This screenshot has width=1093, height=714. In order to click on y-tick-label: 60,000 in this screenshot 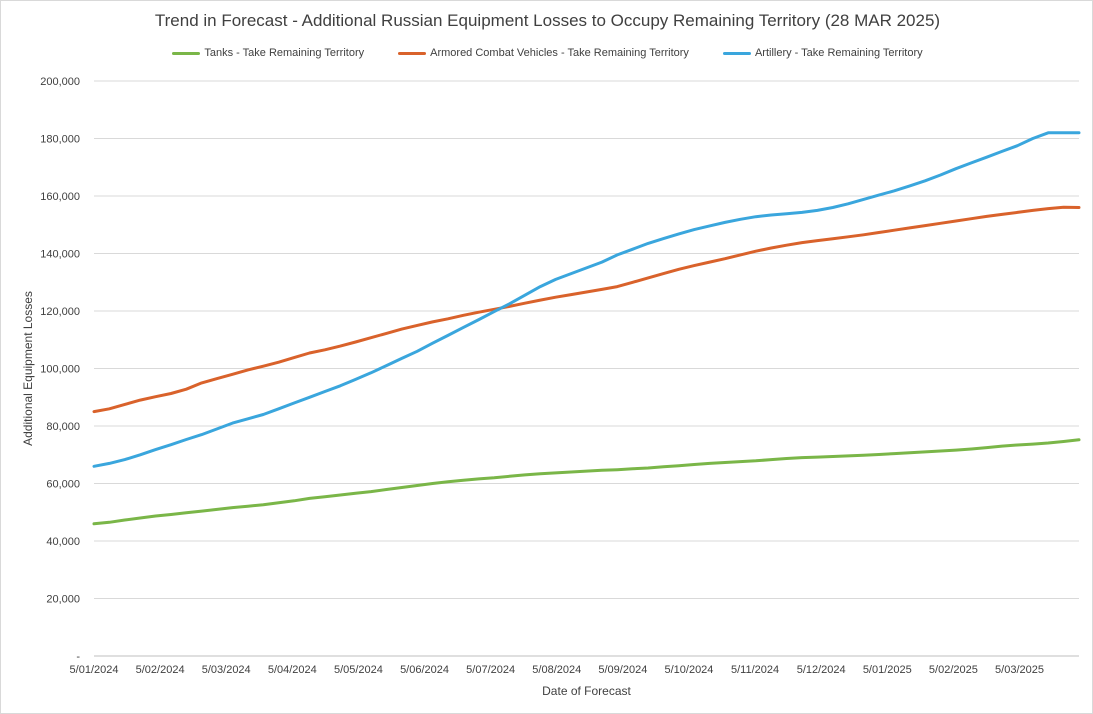, I will do `click(63, 485)`.